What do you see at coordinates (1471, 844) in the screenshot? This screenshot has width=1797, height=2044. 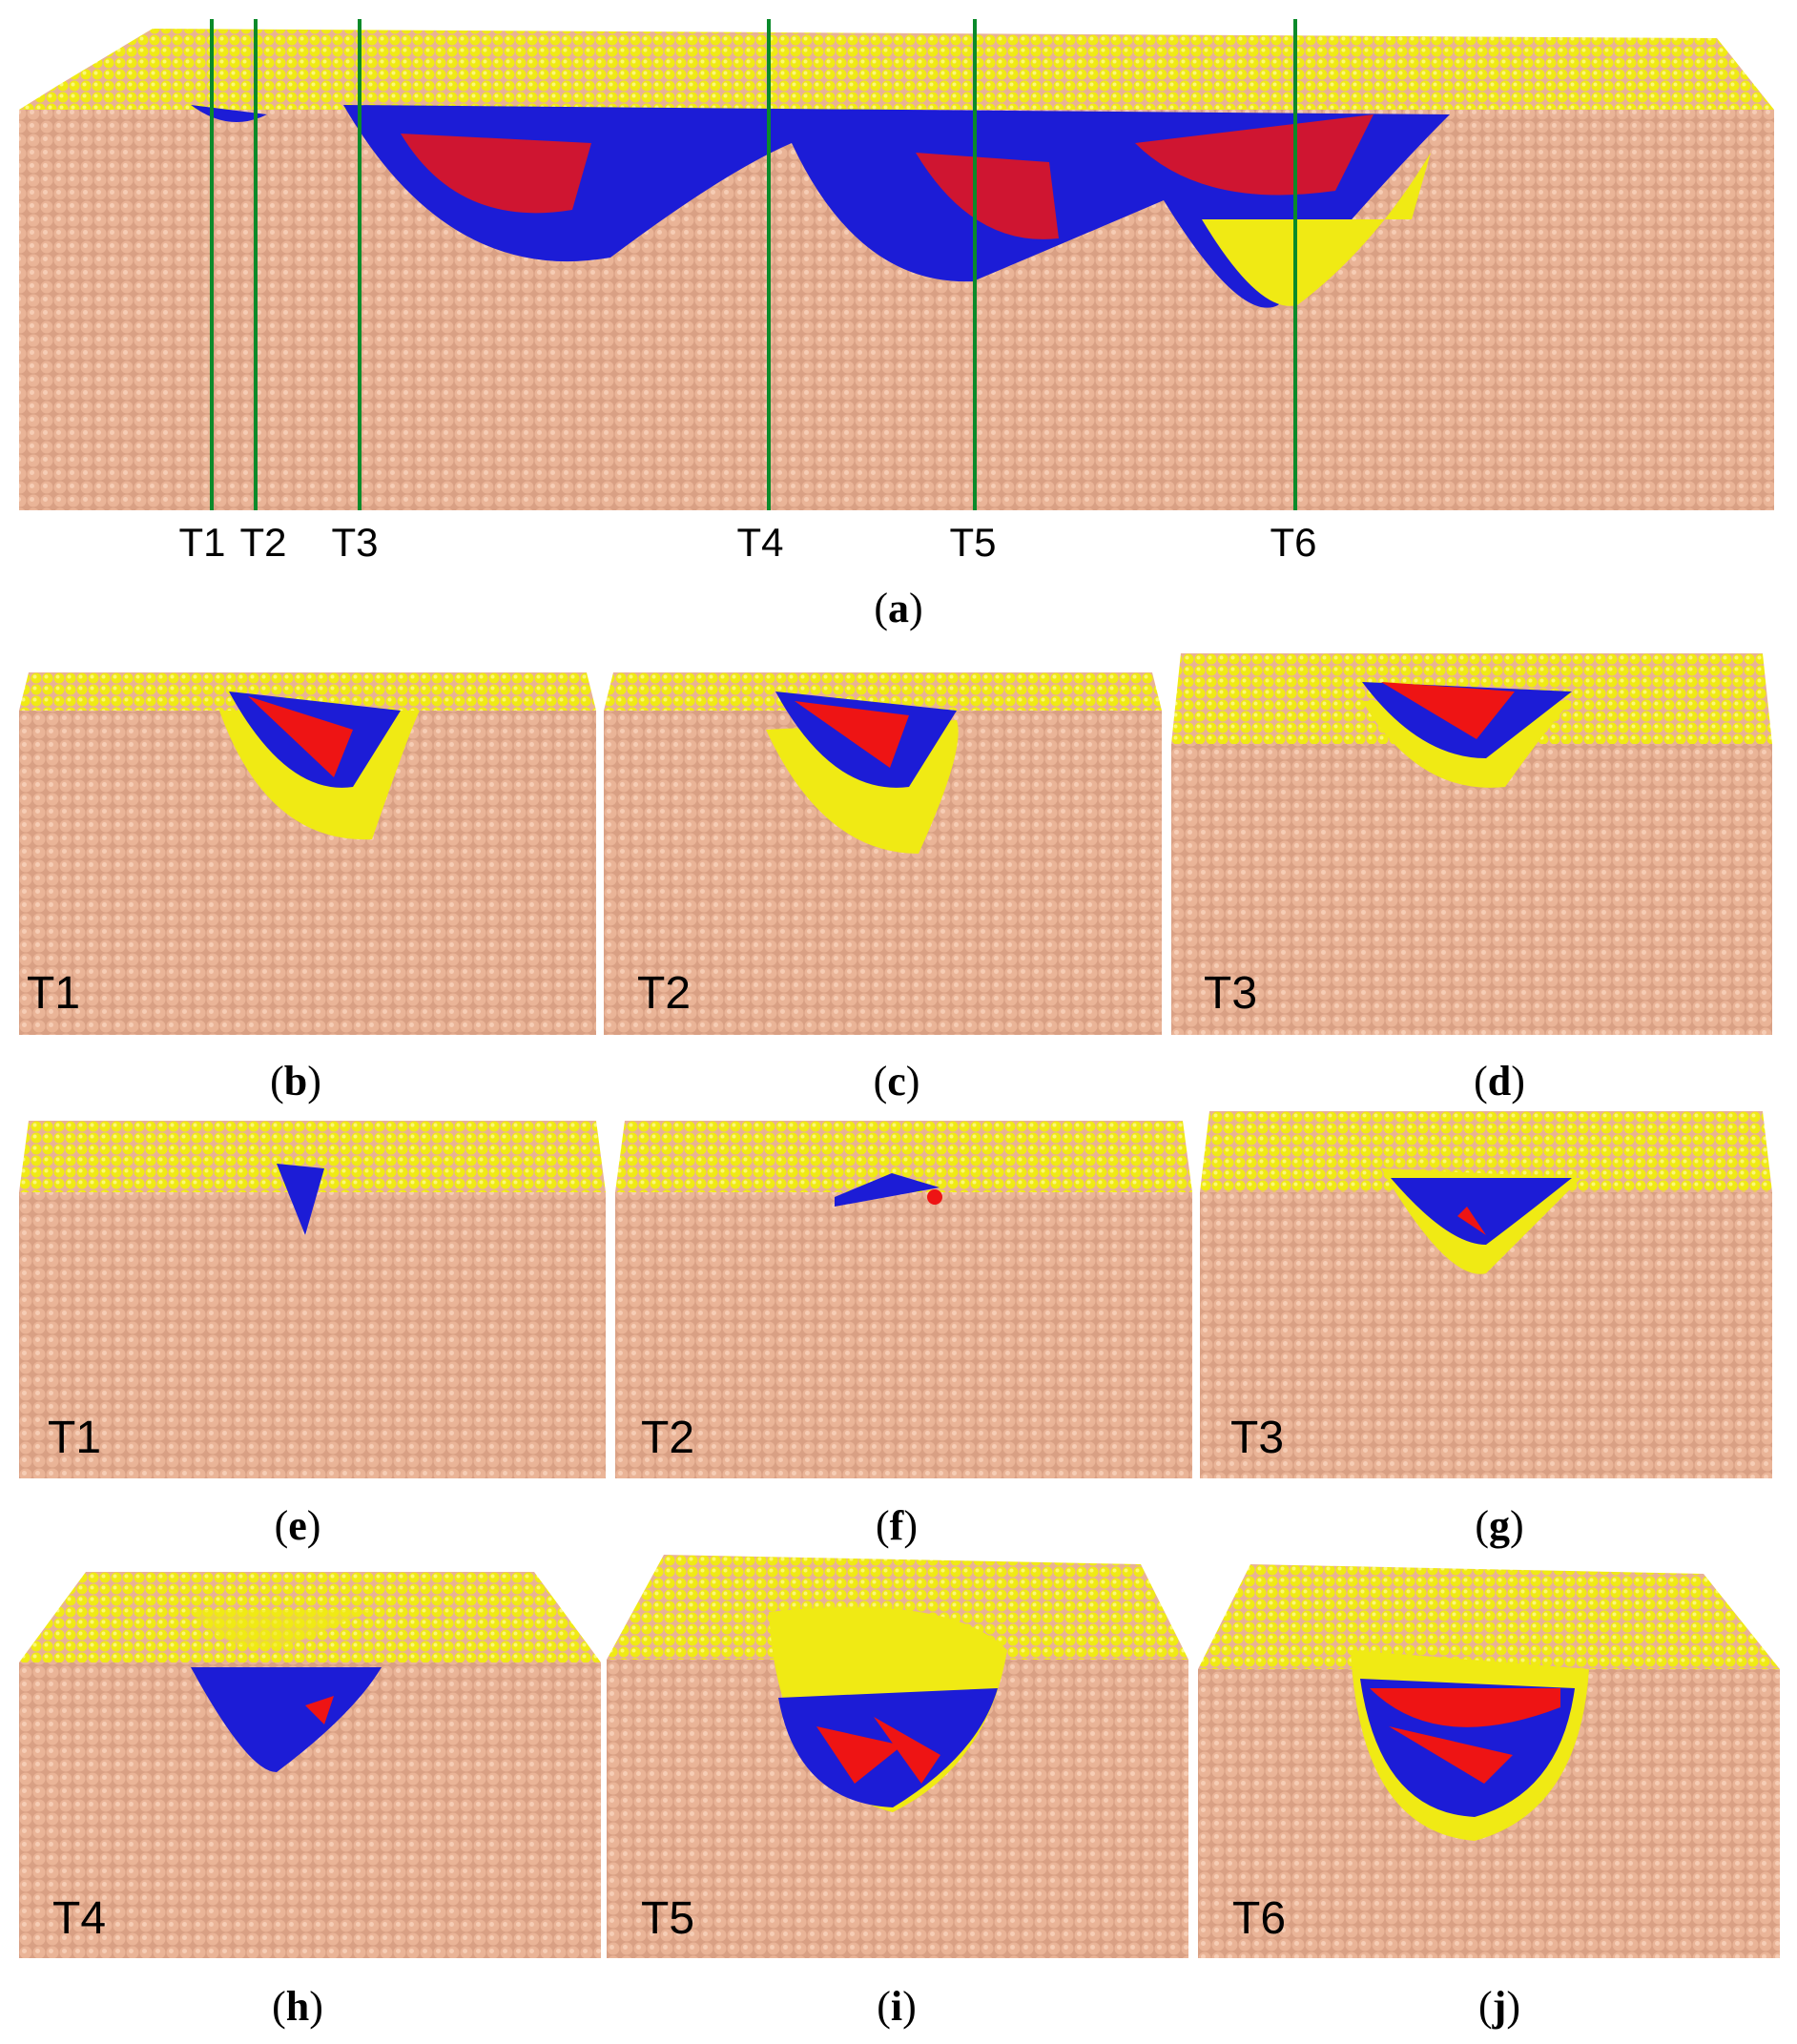 I see `panel-d-image` at bounding box center [1471, 844].